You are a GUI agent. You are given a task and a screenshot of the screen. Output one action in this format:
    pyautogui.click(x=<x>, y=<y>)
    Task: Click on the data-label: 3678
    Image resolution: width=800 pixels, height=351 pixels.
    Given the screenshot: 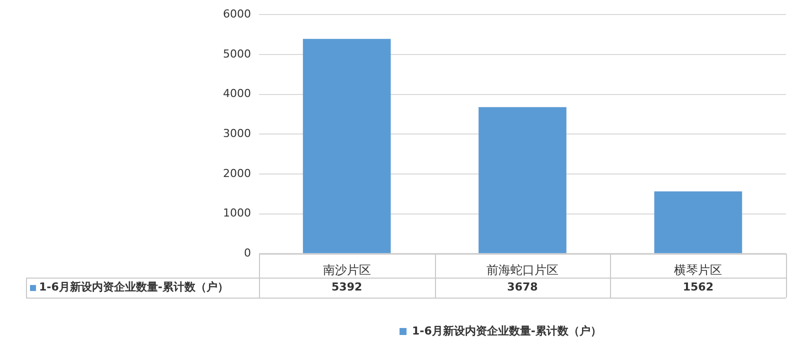 What is the action you would take?
    pyautogui.click(x=522, y=287)
    